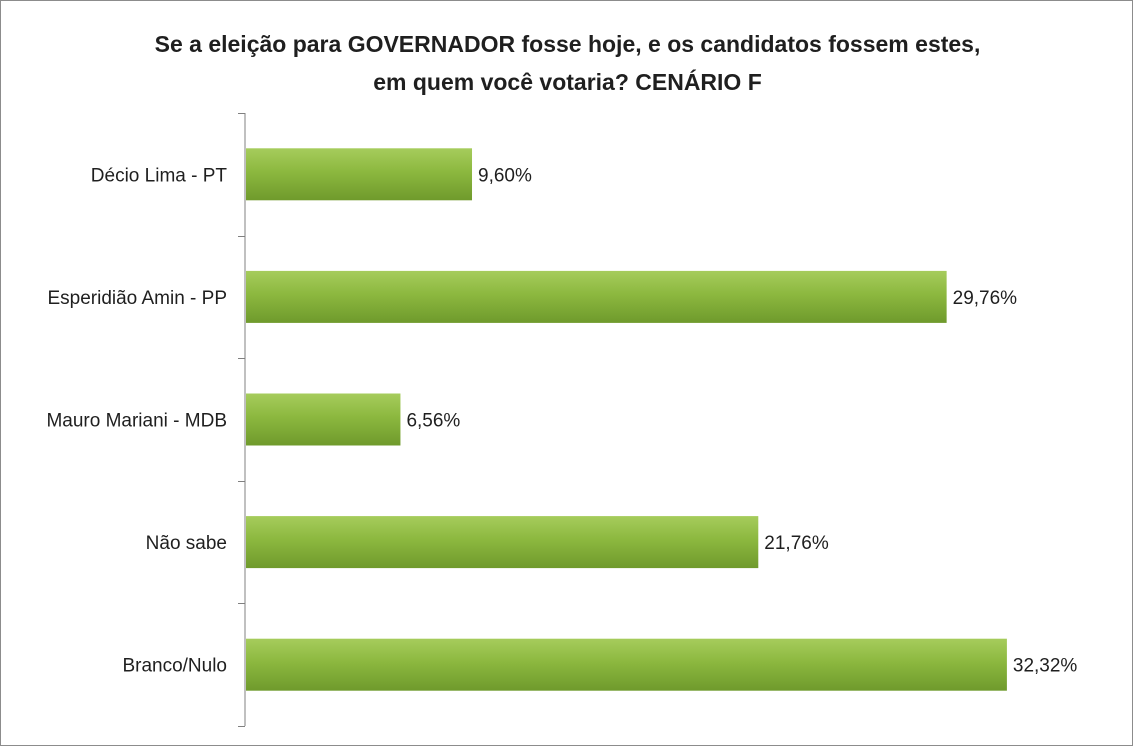 This screenshot has width=1133, height=746. What do you see at coordinates (159, 175) in the screenshot?
I see `category-label: Décio Lima - PT` at bounding box center [159, 175].